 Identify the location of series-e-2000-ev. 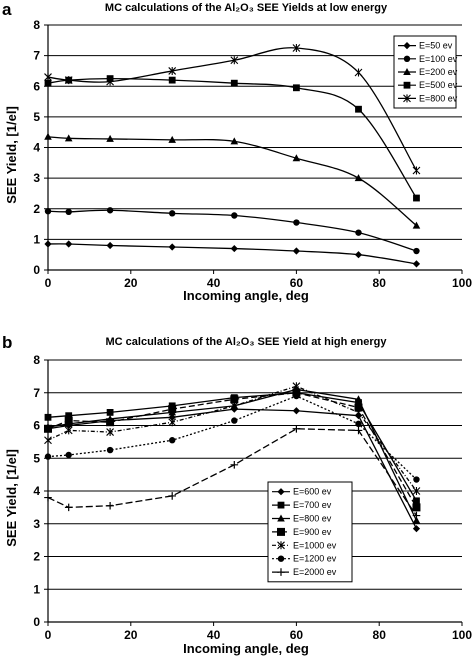
(232, 472).